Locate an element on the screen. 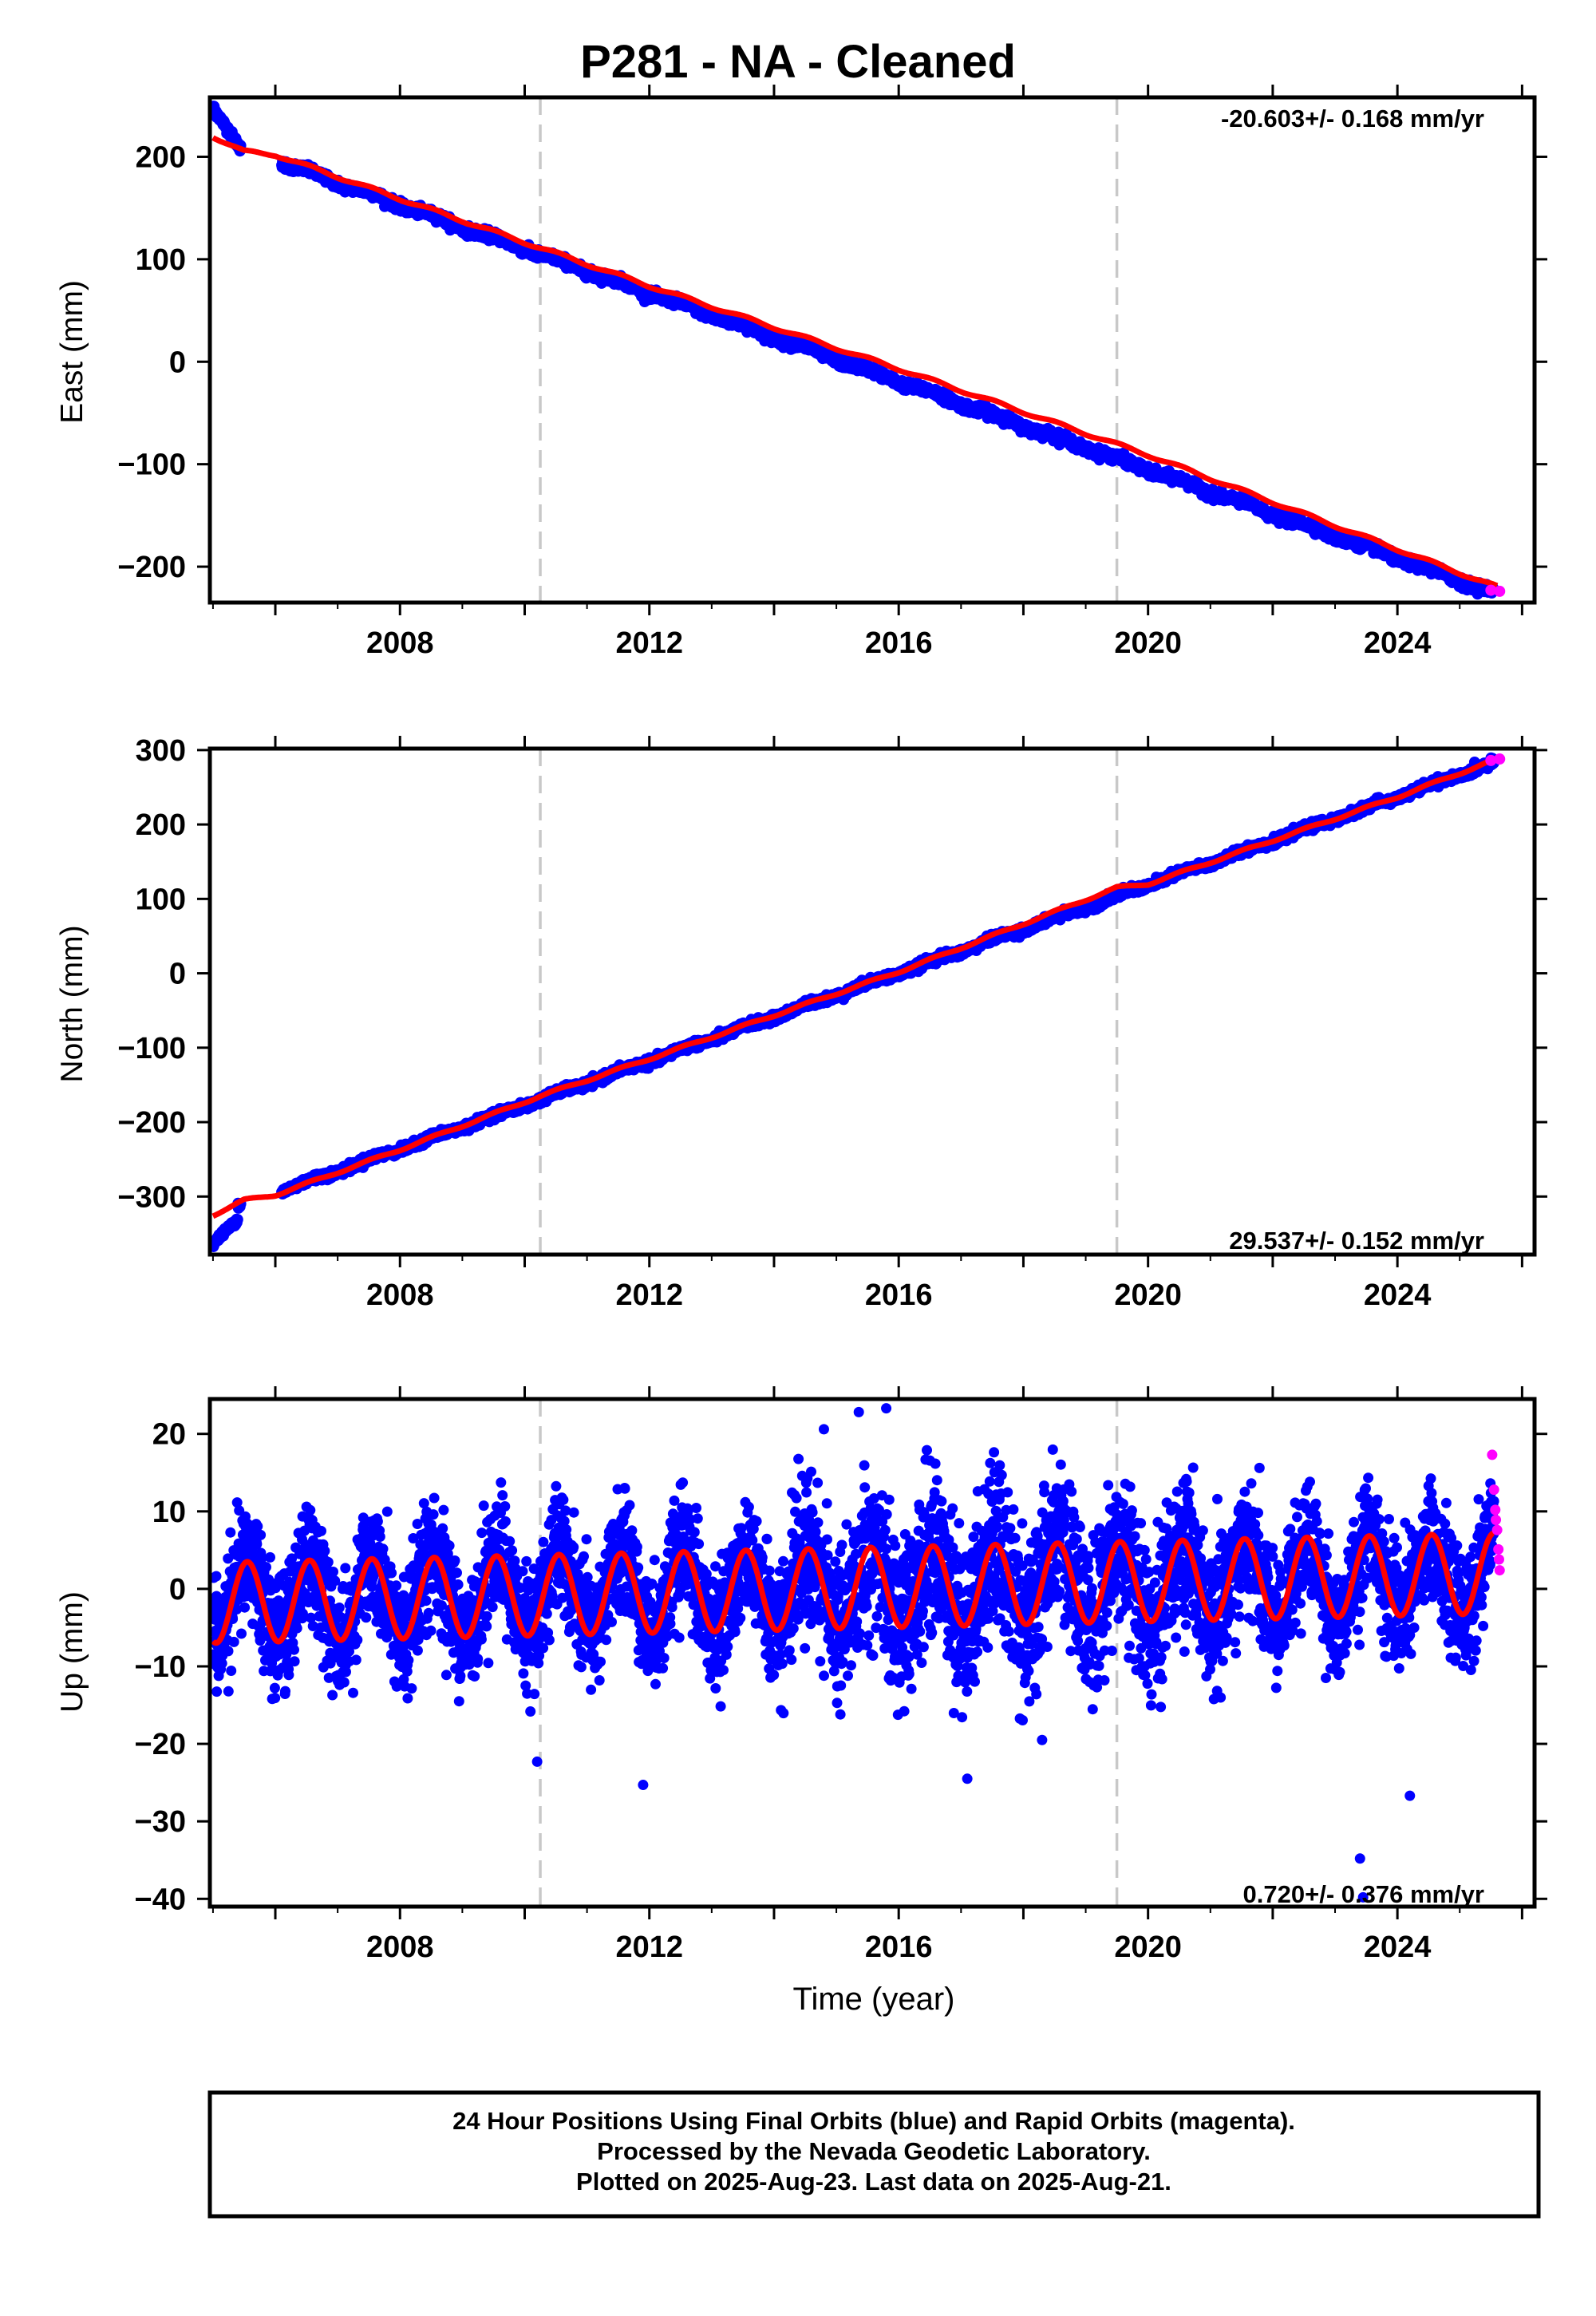 The height and width of the screenshot is (2316, 1596). east-y-tick-label: 0 is located at coordinates (177, 362).